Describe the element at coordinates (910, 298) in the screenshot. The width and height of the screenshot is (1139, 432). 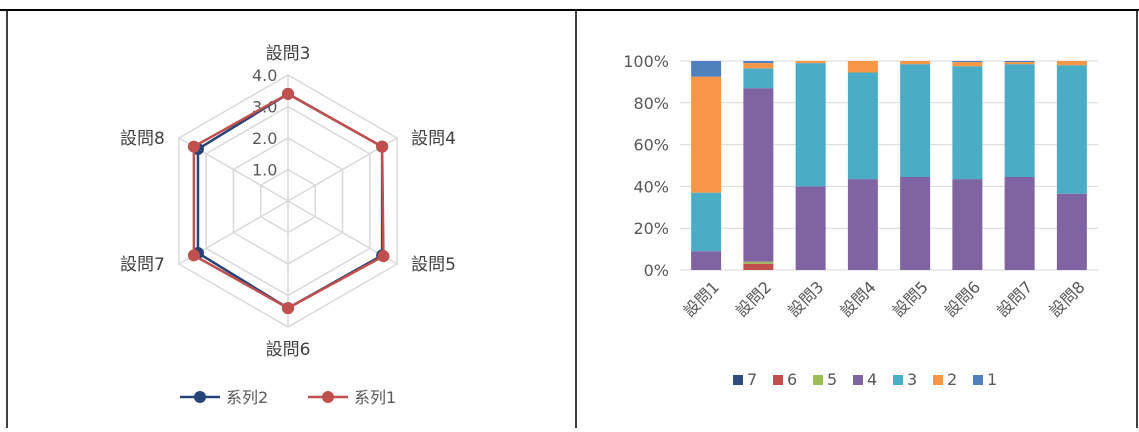
I see `x-category-label: 設問5` at that location.